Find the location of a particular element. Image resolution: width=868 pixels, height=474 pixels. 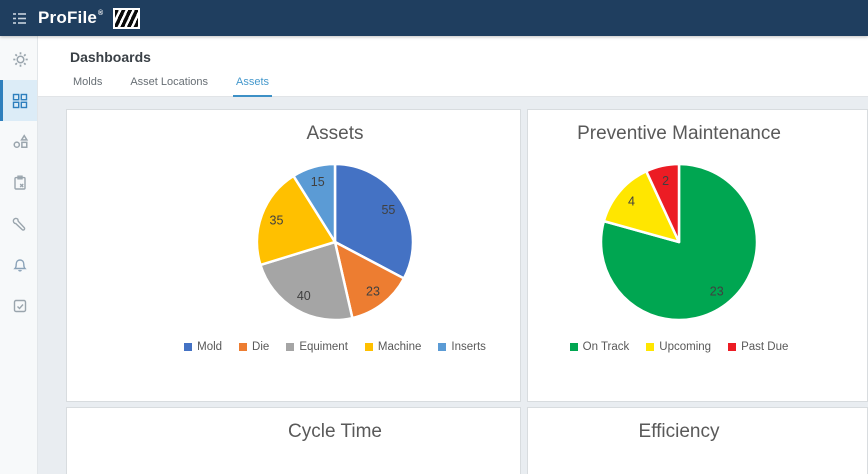

legend-item-past-due: Past Due is located at coordinates (758, 347).